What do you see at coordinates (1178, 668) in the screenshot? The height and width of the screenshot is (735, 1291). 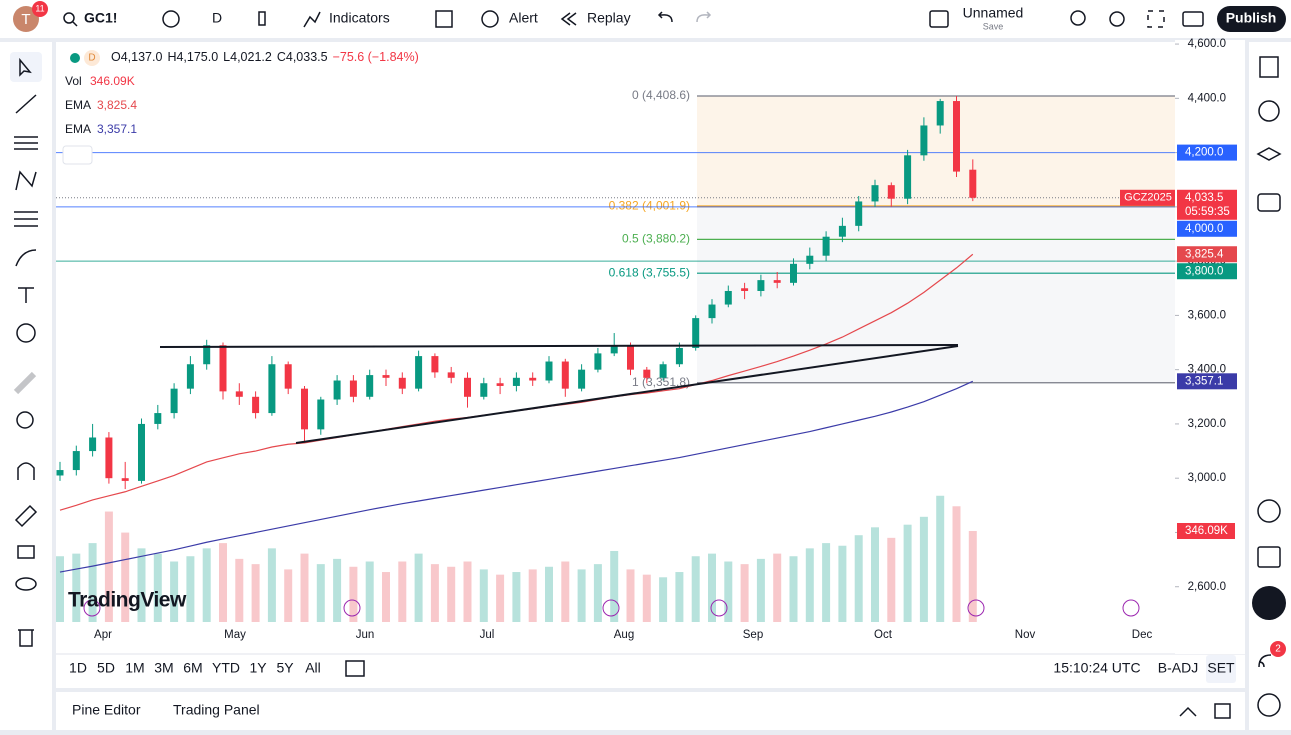 I see `adjustment: B-ADJ` at bounding box center [1178, 668].